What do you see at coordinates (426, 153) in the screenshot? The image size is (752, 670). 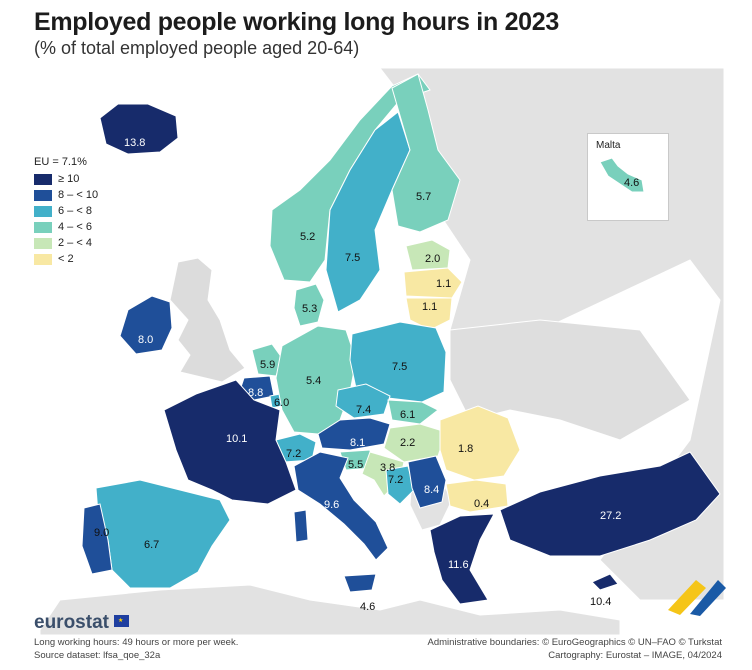 I see `country-finland` at bounding box center [426, 153].